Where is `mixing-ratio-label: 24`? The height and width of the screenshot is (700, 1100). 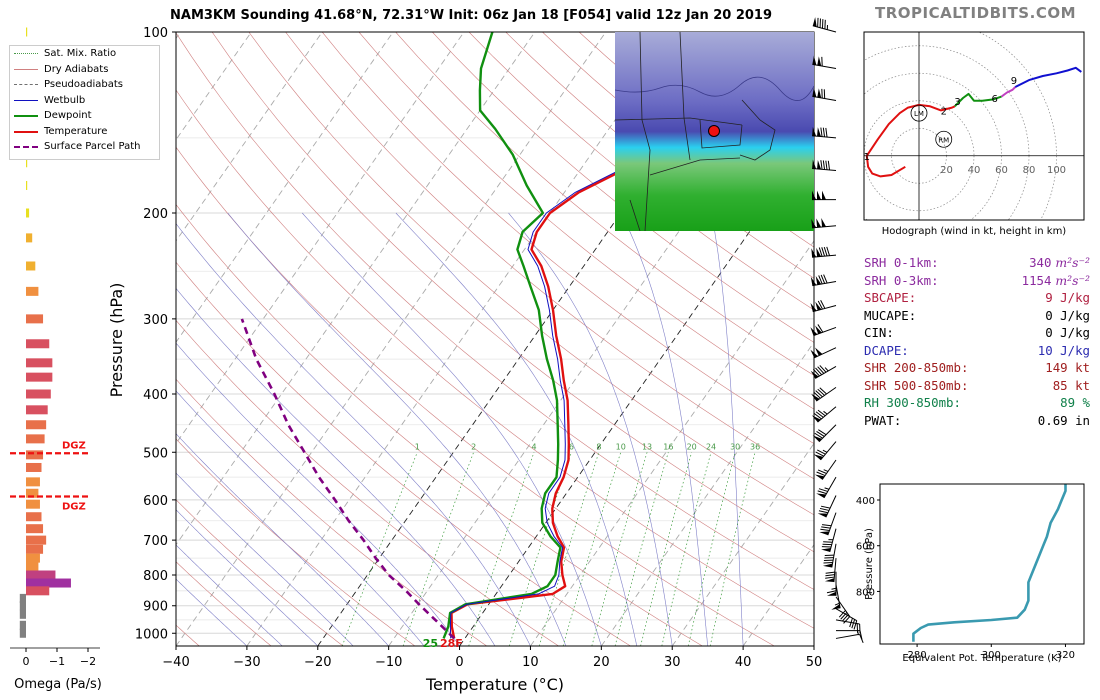
mixing-ratio-label: 24 is located at coordinates (711, 446).